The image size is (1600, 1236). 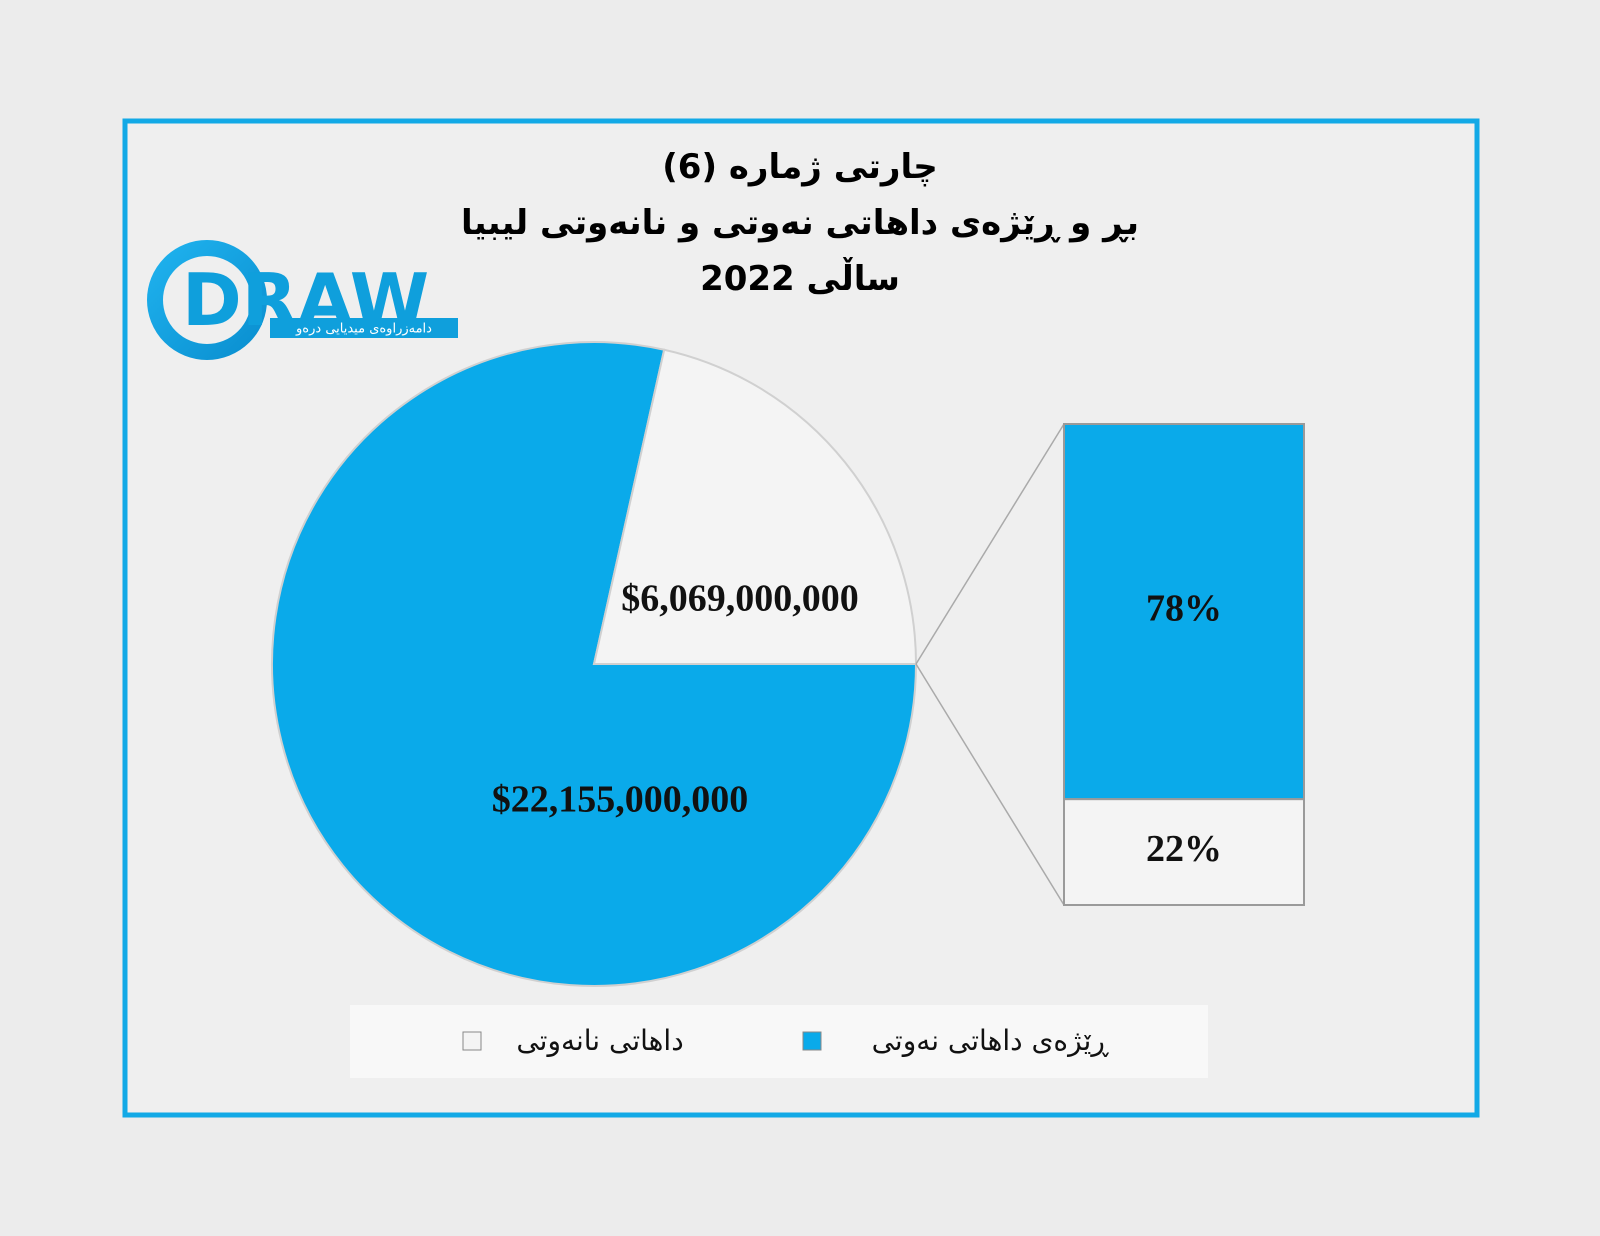 I want to click on chart-title: چارتی ژمارە (6), so click(x=799, y=167).